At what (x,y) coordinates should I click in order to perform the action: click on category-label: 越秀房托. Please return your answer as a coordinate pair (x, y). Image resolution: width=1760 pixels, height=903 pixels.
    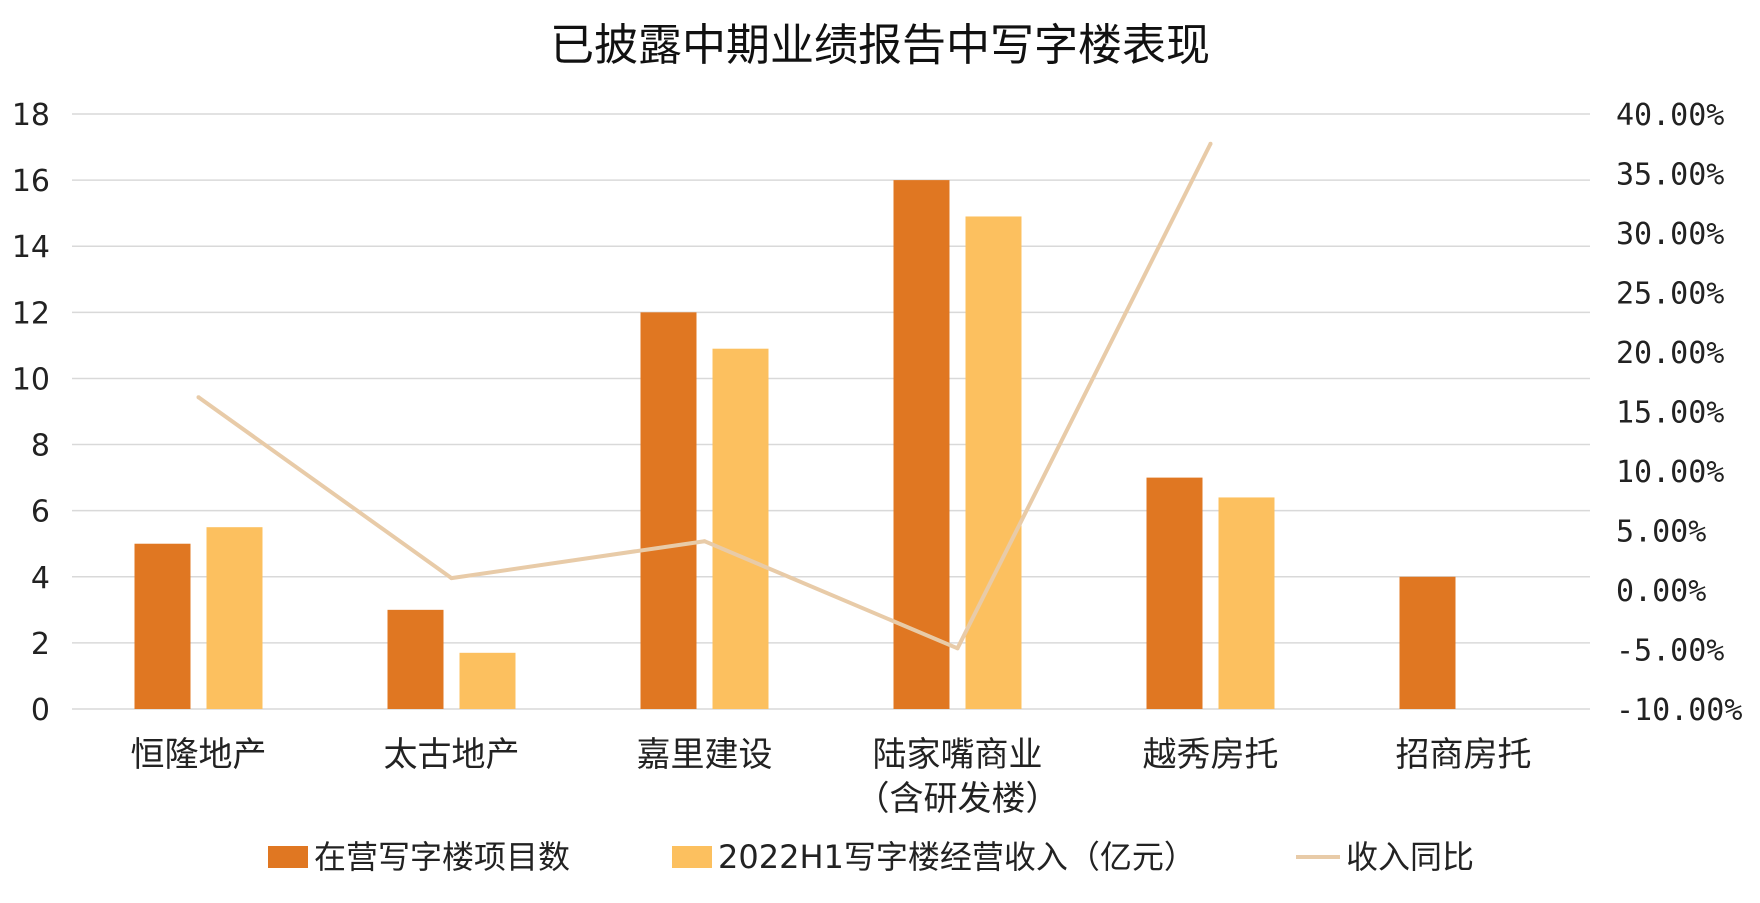
    Looking at the image, I should click on (1211, 755).